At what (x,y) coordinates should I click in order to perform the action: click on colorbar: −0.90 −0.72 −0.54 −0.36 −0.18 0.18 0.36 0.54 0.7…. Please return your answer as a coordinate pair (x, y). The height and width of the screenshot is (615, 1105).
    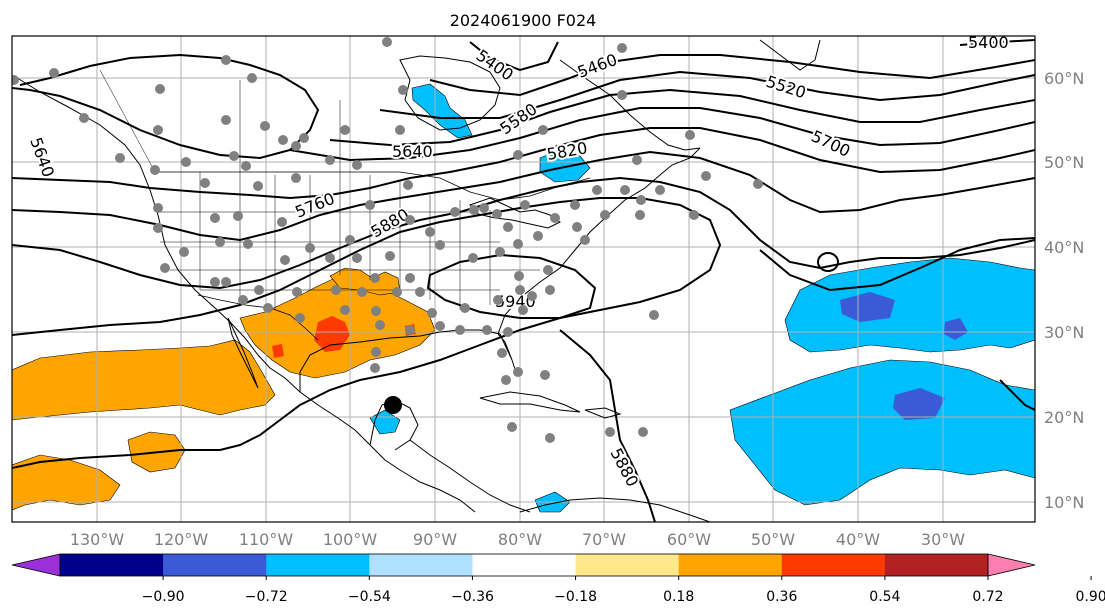
    Looking at the image, I should click on (558, 579).